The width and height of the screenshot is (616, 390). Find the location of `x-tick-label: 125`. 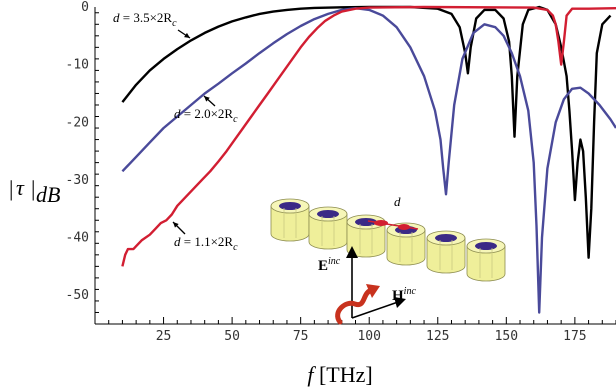

x-tick-label: 125 is located at coordinates (437, 336).